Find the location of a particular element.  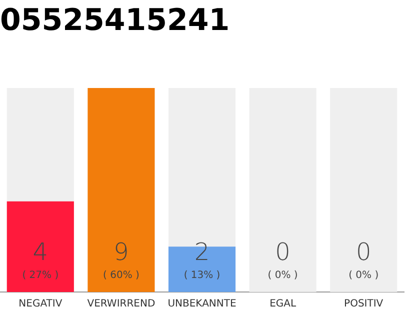

x-tick-label: NEGATIV is located at coordinates (40, 304).